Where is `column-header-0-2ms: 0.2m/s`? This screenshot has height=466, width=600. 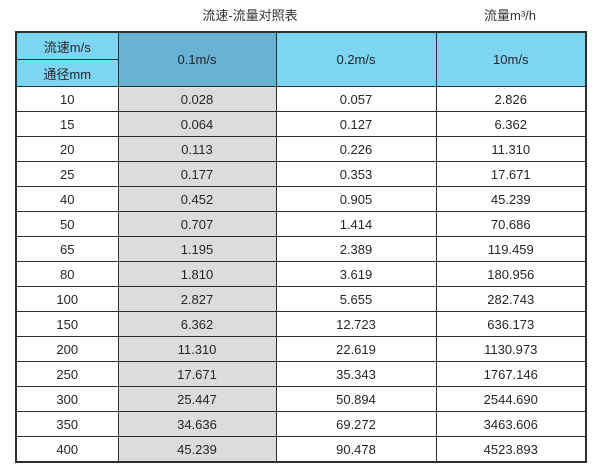 column-header-0-2ms: 0.2m/s is located at coordinates (356, 59).